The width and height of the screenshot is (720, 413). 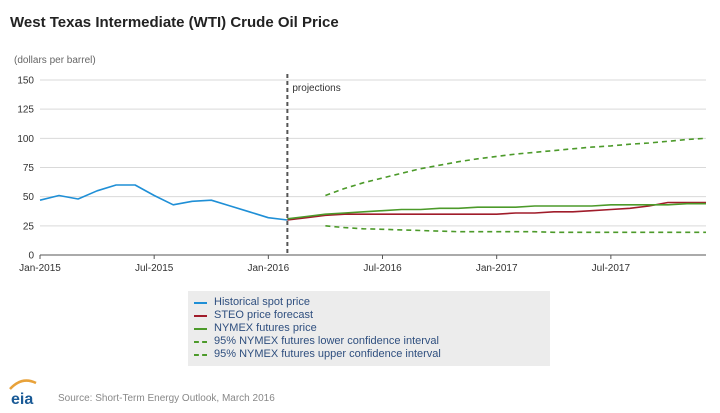 I want to click on x-tick-label-jan-2017: Jan-2017, so click(x=497, y=268).